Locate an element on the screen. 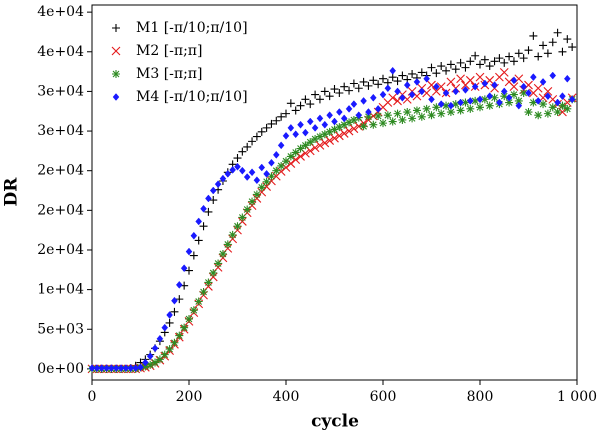 The width and height of the screenshot is (600, 435). legend-marker is located at coordinates (116, 97).